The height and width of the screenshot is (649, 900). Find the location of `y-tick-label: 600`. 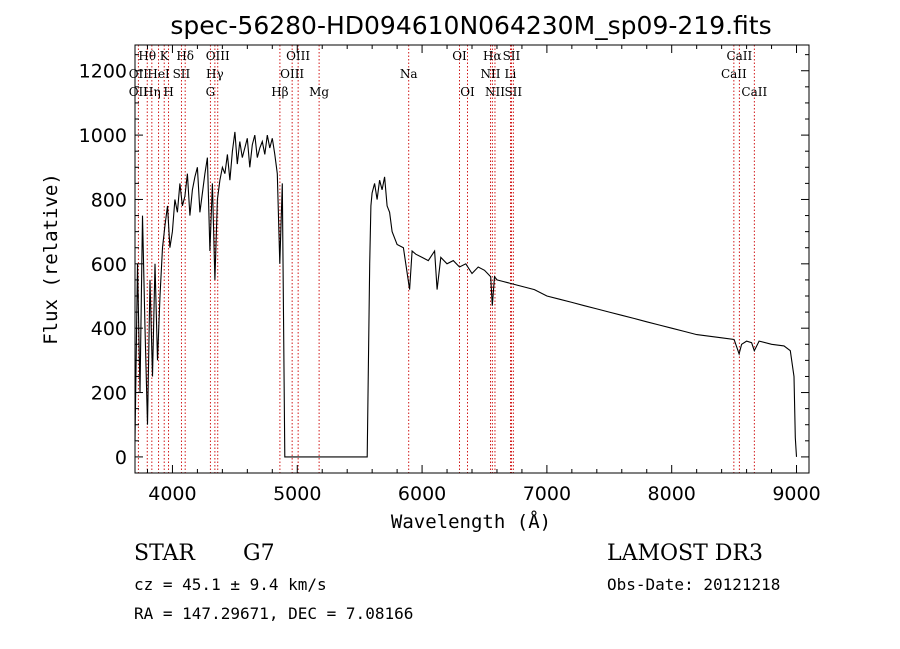

y-tick-label: 600 is located at coordinates (109, 265).